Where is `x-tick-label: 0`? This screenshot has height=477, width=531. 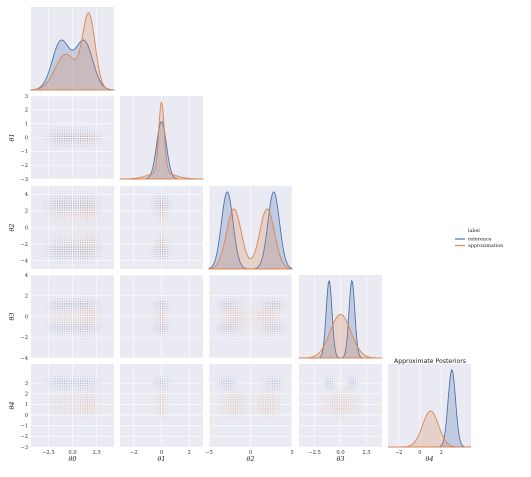
x-tick-label: 0 is located at coordinates (419, 453).